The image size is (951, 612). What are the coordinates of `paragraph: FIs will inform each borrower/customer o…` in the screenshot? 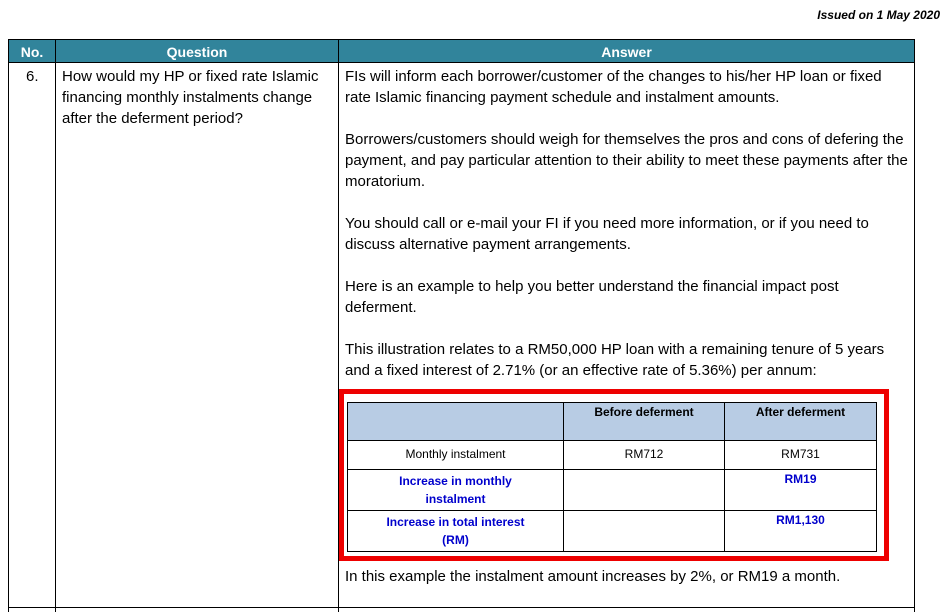 It's located at (613, 87).